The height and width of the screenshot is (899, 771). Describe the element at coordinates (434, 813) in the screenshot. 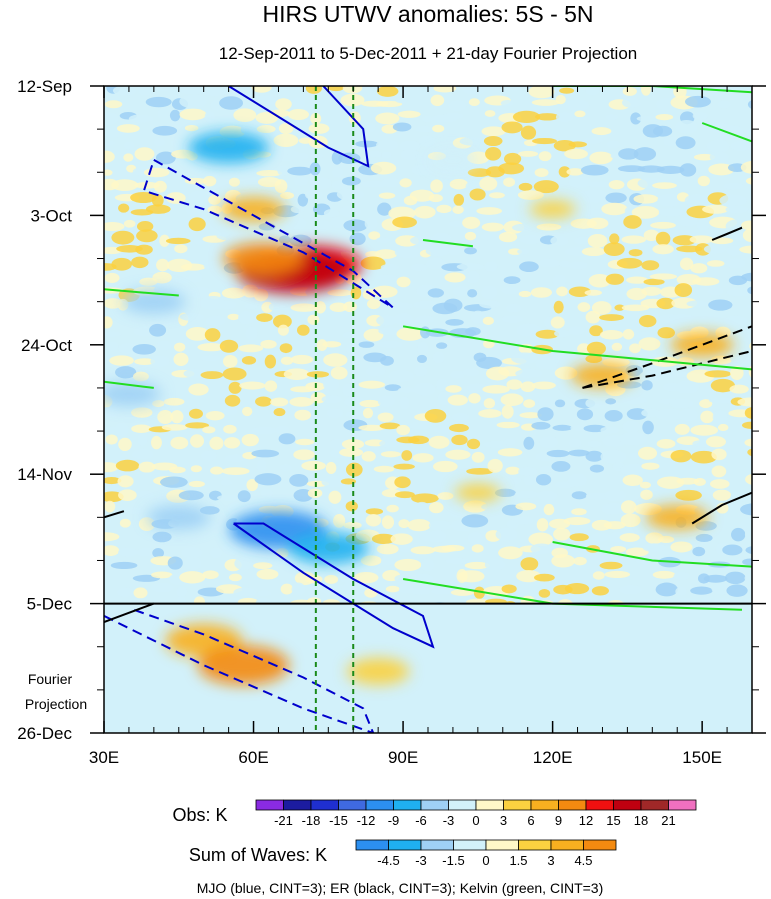

I see `obs-colorbar: Obs: K -21 -18 -15 -12 -9 -6 -3 0 3 6 9 12 15 18 21` at that location.